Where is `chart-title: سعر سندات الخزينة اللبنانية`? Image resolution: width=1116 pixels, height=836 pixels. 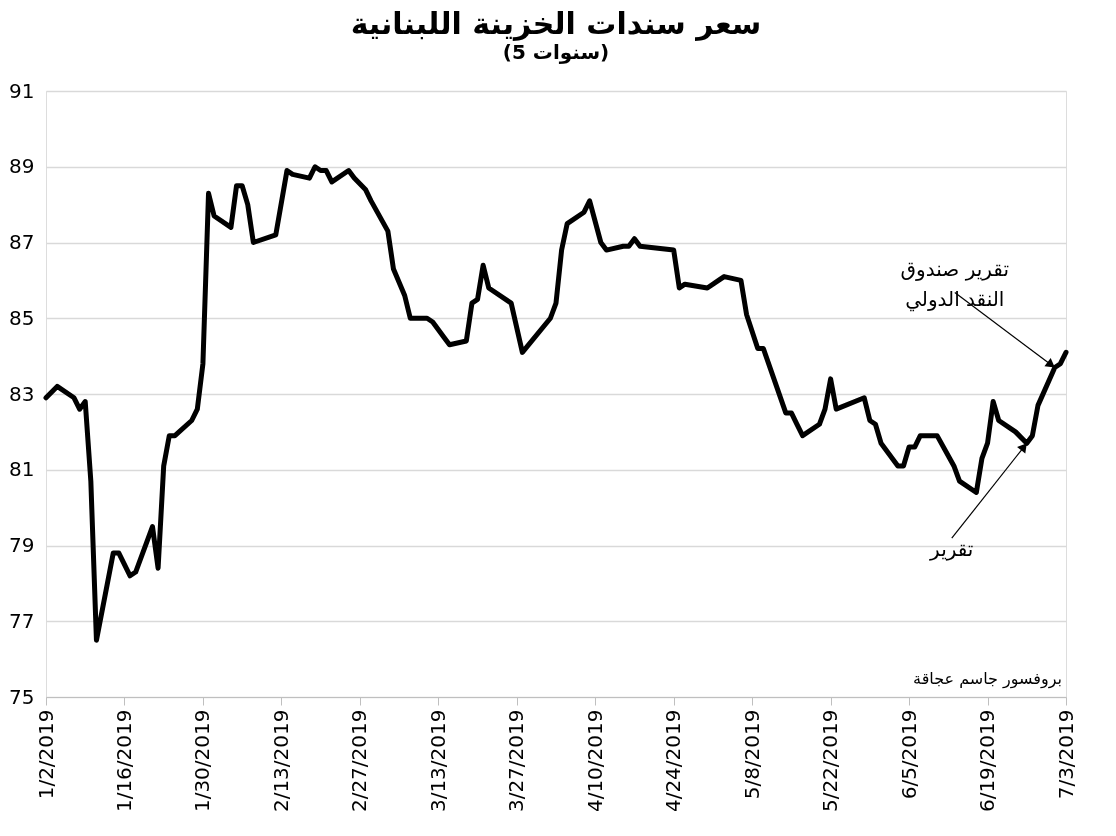 chart-title: سعر سندات الخزينة اللبنانية is located at coordinates (556, 23).